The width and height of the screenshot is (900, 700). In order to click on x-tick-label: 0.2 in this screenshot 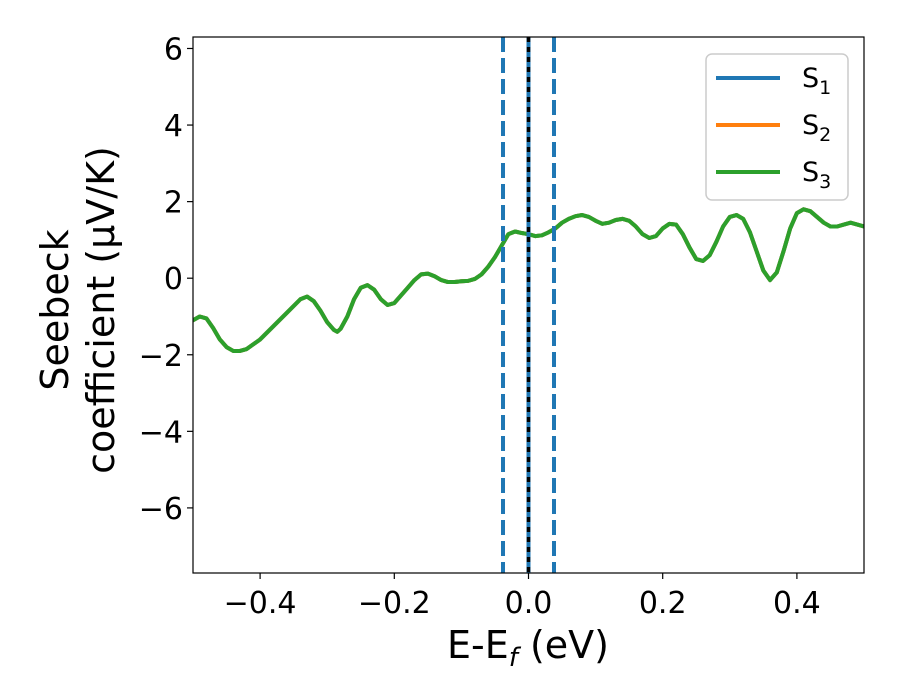, I will do `click(663, 603)`.